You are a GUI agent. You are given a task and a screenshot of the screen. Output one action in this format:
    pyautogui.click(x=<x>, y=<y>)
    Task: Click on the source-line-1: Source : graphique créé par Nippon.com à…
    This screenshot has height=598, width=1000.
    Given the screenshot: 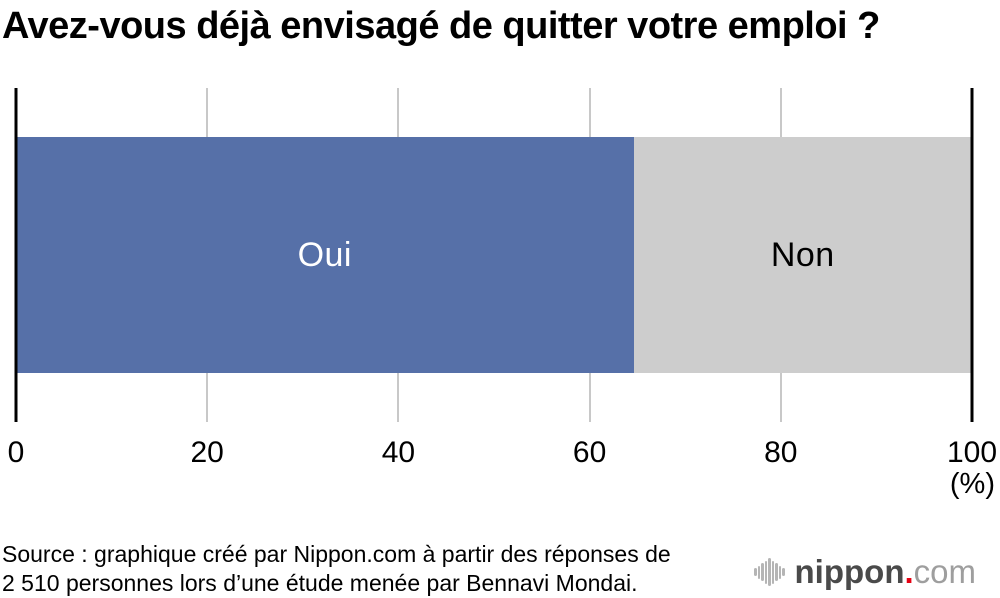 What is the action you would take?
    pyautogui.click(x=336, y=554)
    